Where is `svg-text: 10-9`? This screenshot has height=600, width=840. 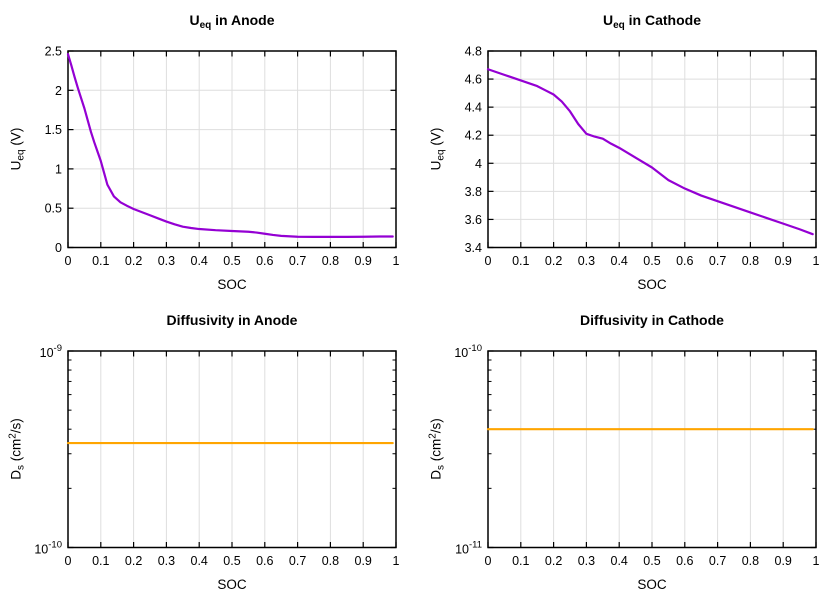 svg-text: 10-9 is located at coordinates (51, 351).